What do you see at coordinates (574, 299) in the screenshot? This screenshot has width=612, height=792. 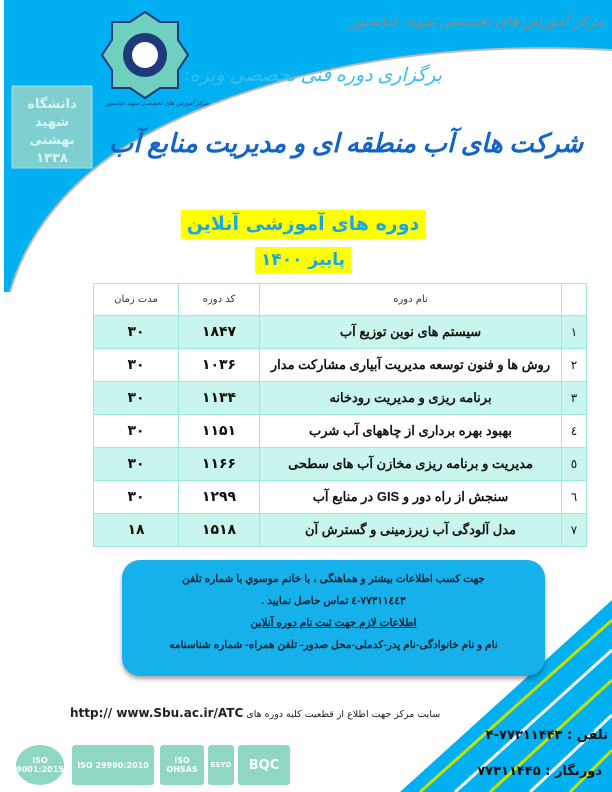 I see `header-num` at bounding box center [574, 299].